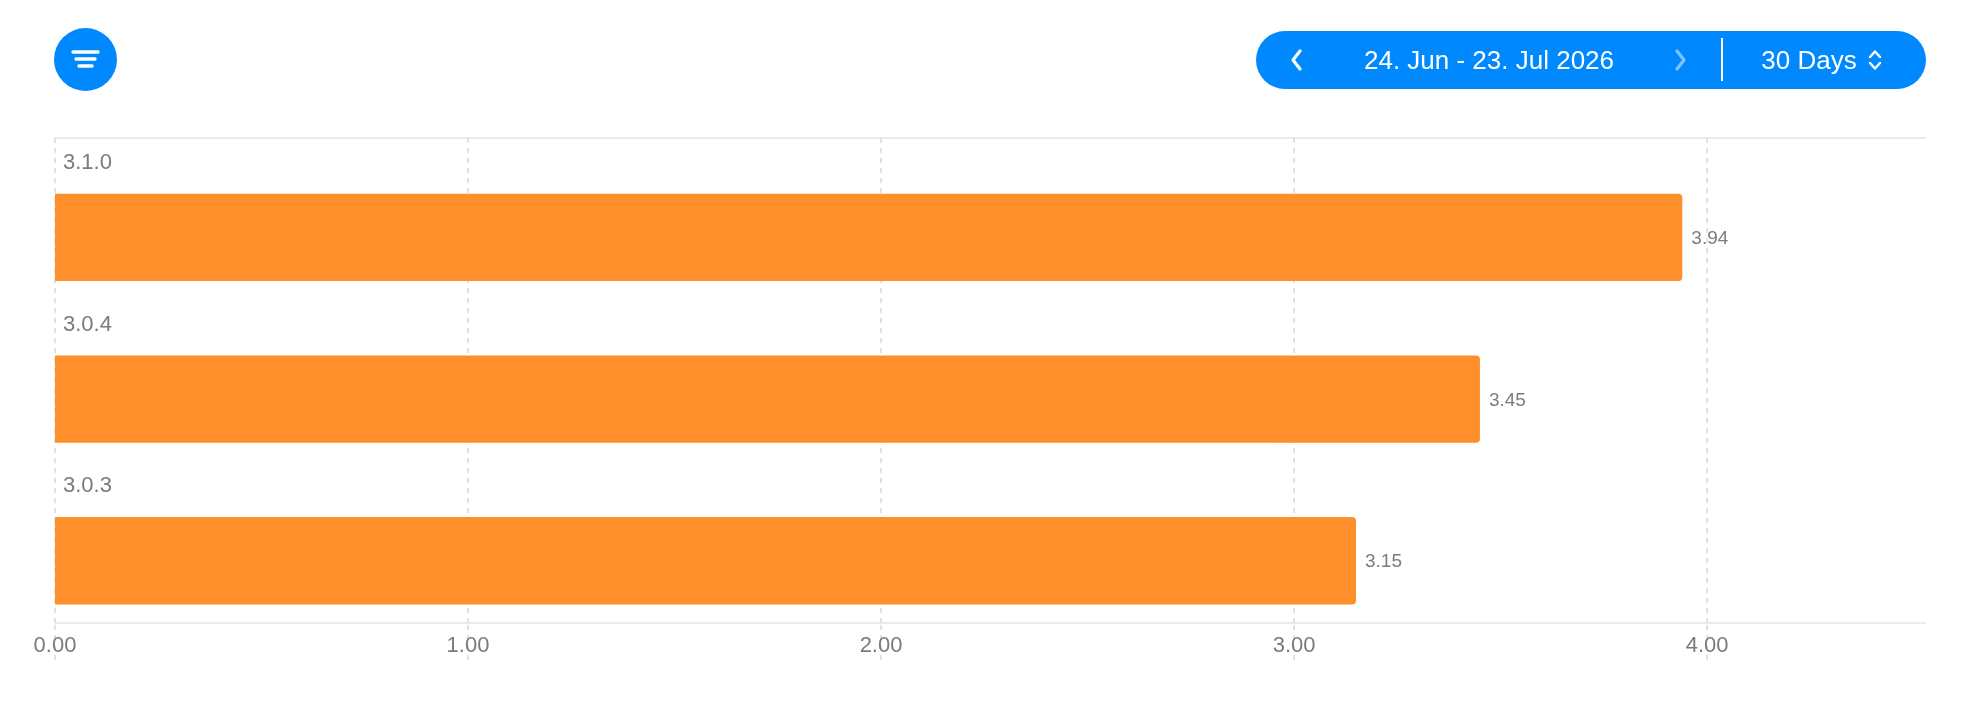  What do you see at coordinates (1710, 237) in the screenshot?
I see `data-label: 3.94` at bounding box center [1710, 237].